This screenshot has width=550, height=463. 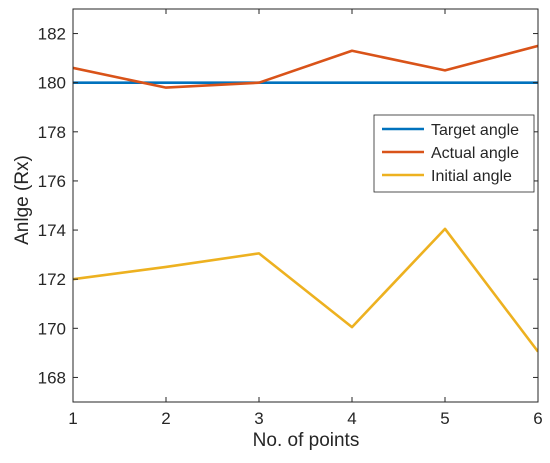 I want to click on x-tick-label: 3, so click(x=258, y=418).